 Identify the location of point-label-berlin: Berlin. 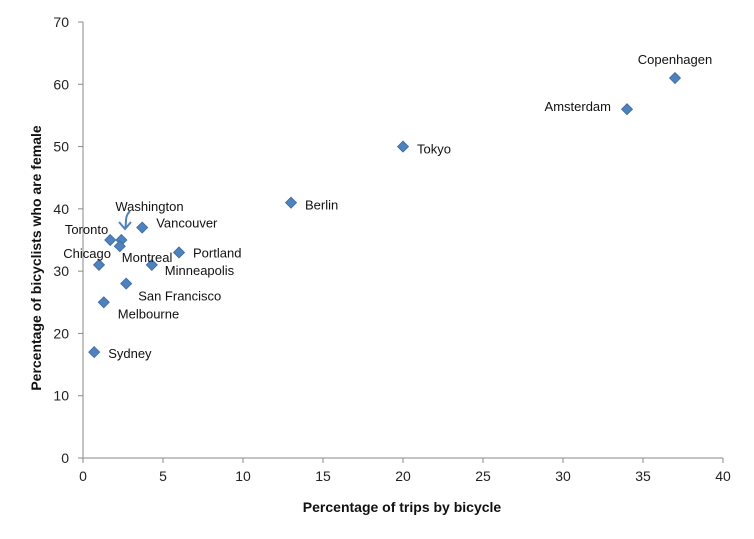
(321, 205).